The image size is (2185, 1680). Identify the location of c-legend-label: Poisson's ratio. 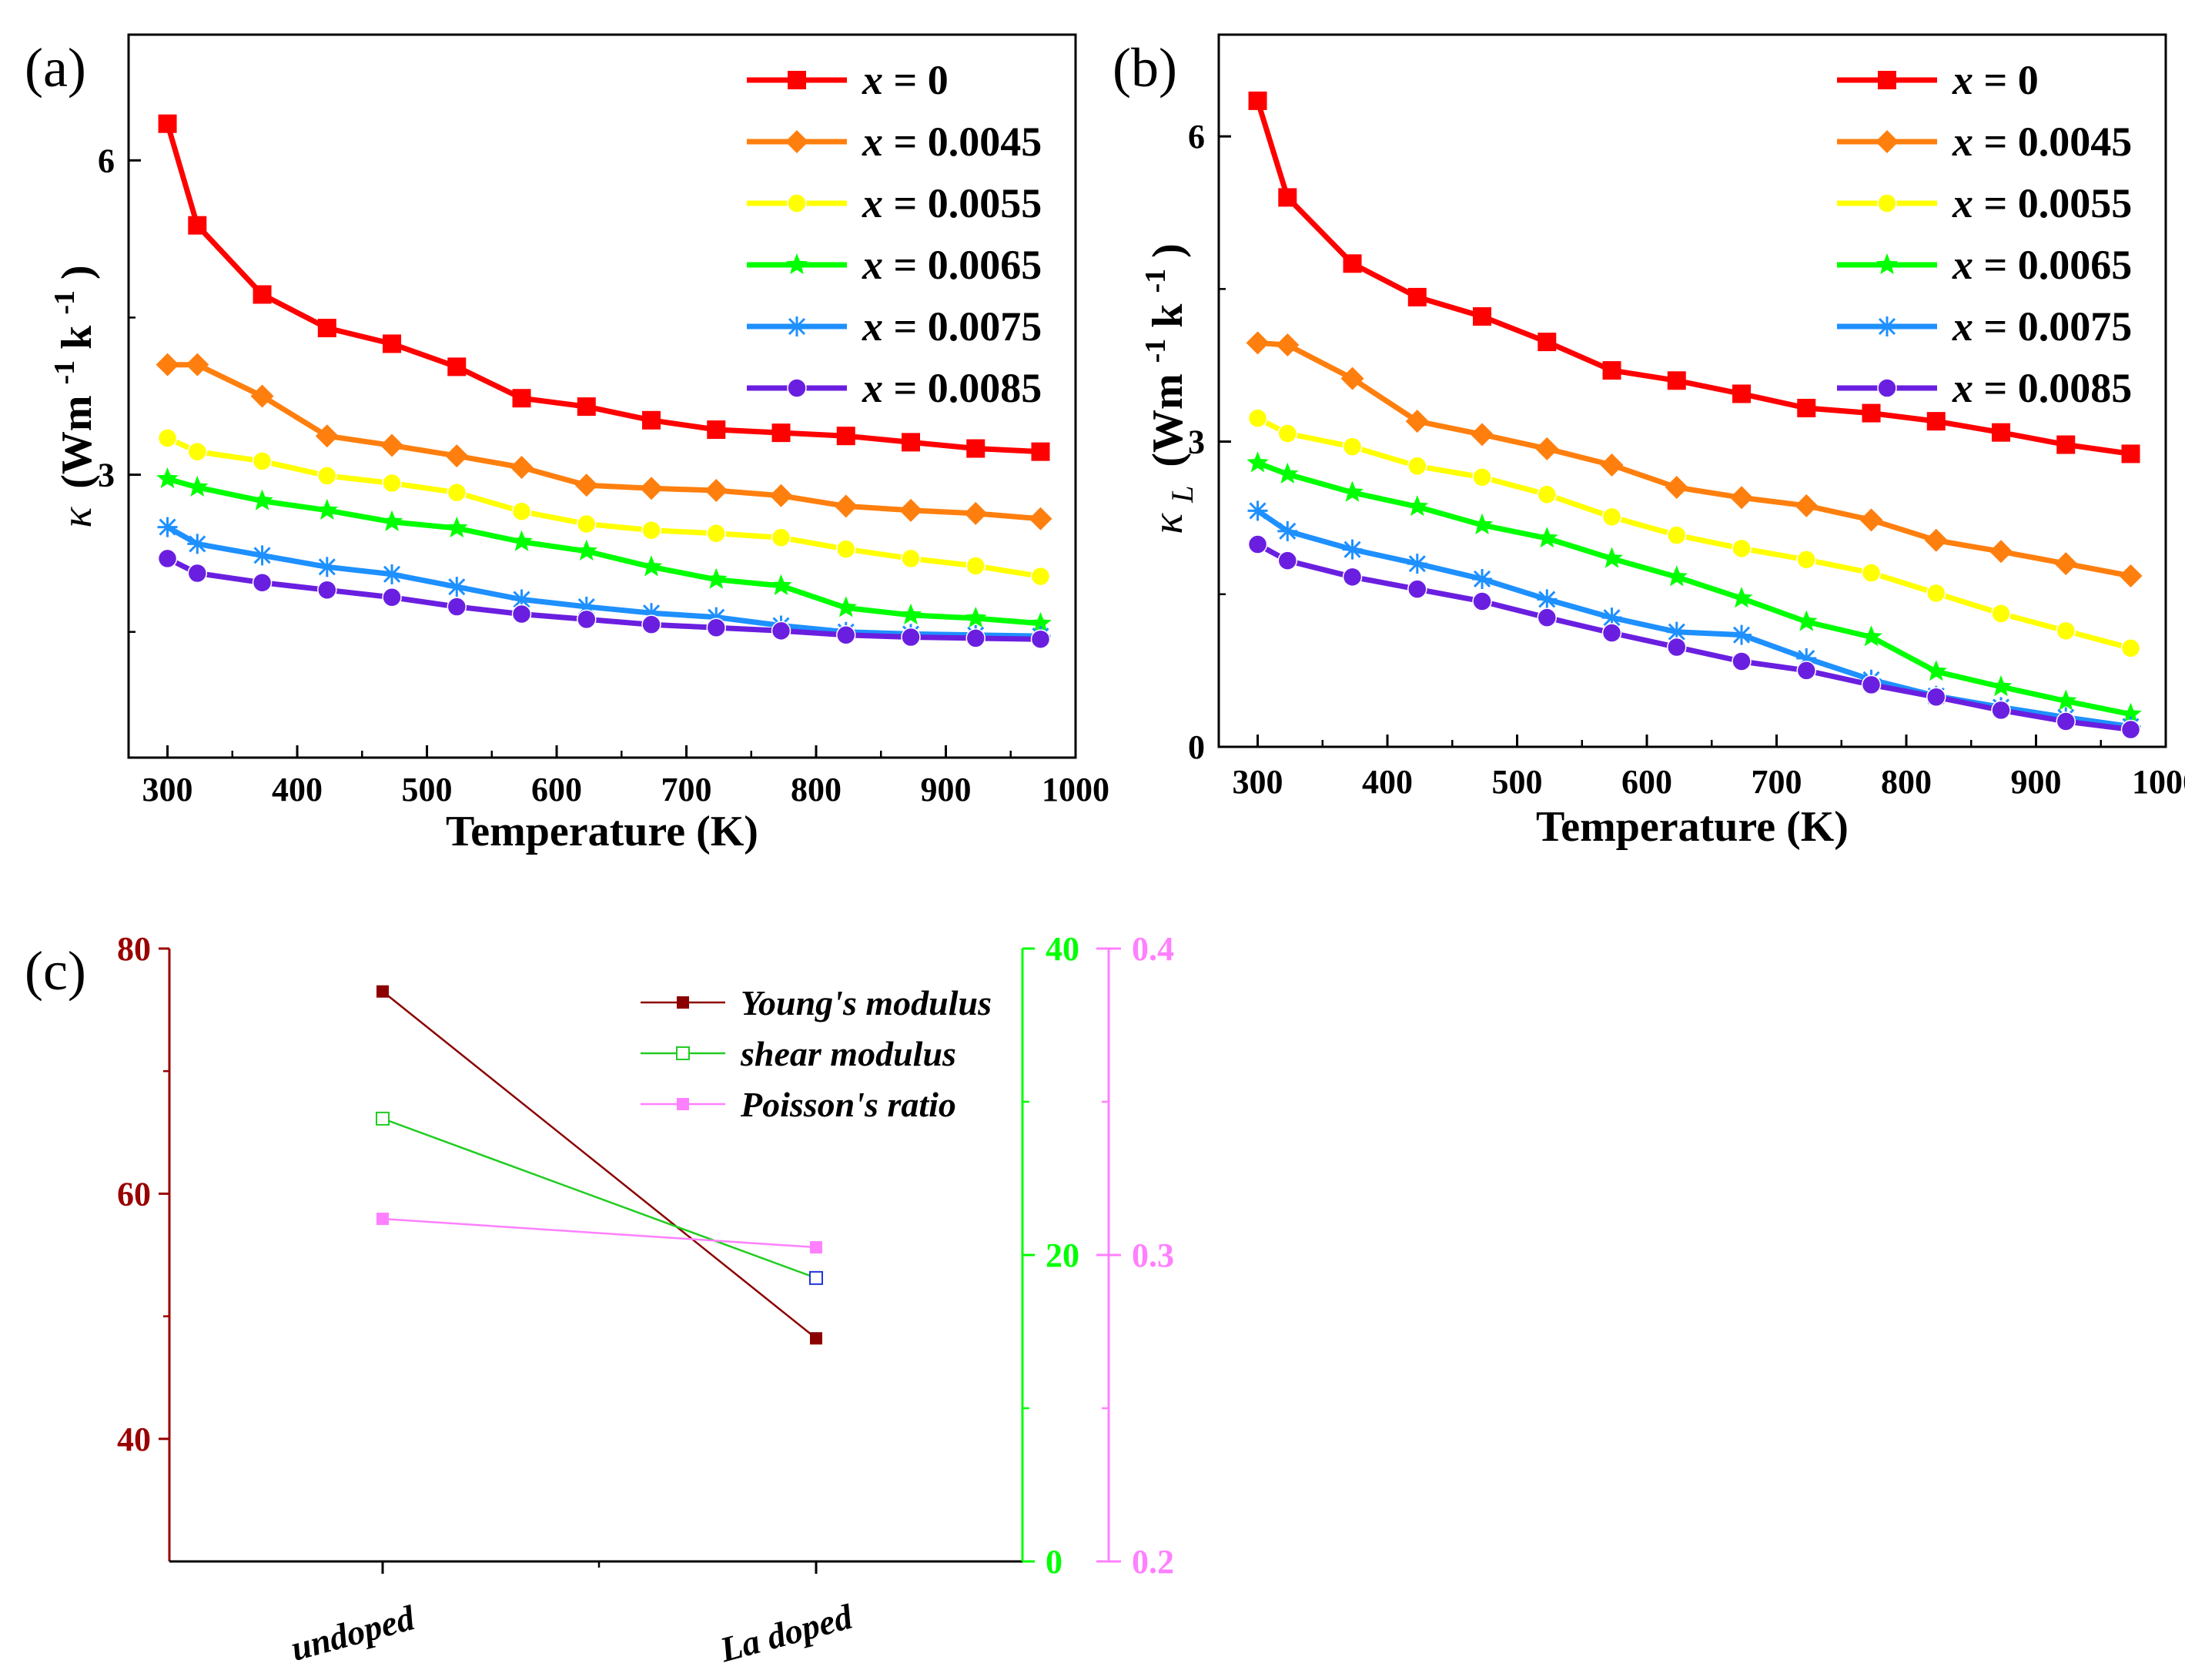
(848, 1104).